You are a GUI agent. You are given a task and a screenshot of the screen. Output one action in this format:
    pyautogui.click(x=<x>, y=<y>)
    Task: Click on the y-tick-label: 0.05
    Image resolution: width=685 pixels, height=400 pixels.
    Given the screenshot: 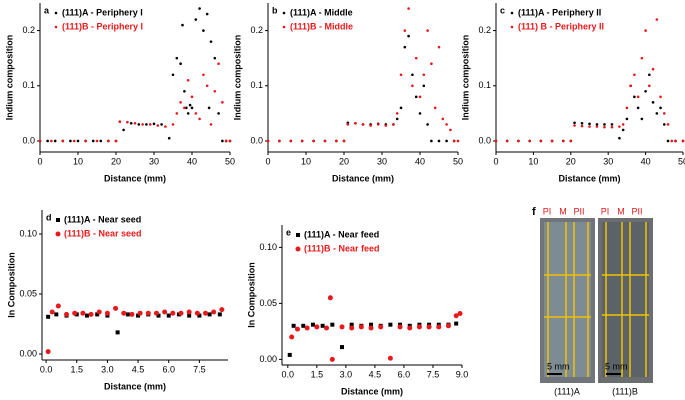 What is the action you would take?
    pyautogui.click(x=28, y=293)
    